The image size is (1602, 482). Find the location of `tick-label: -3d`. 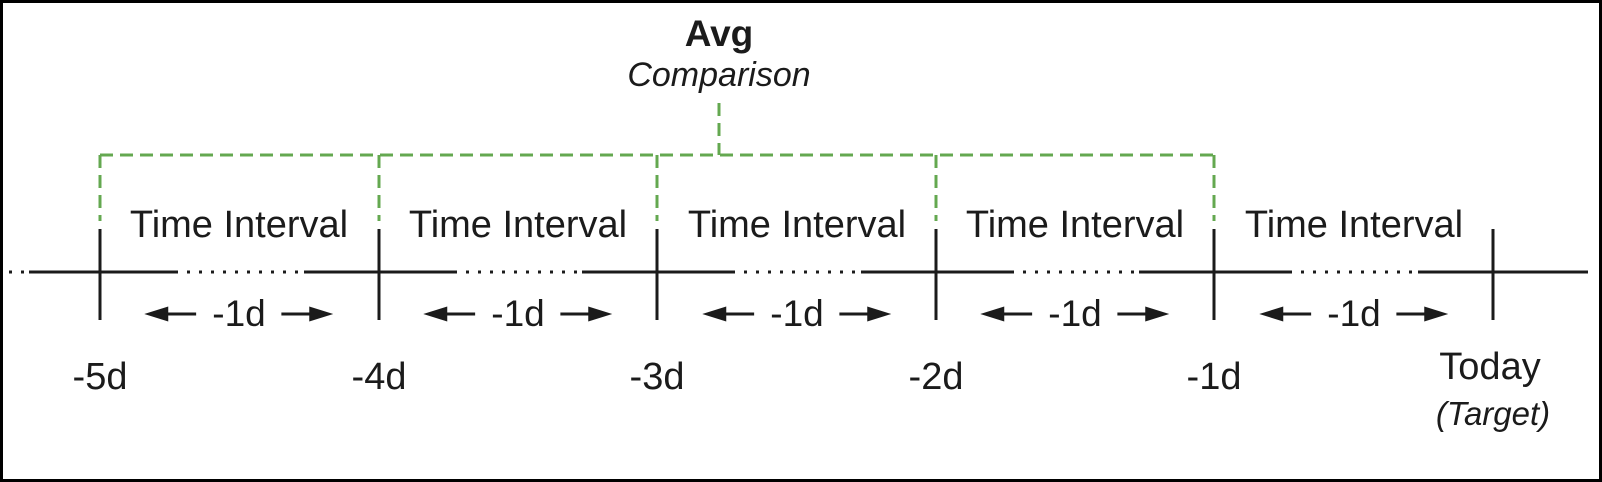

tick-label: -3d is located at coordinates (657, 377).